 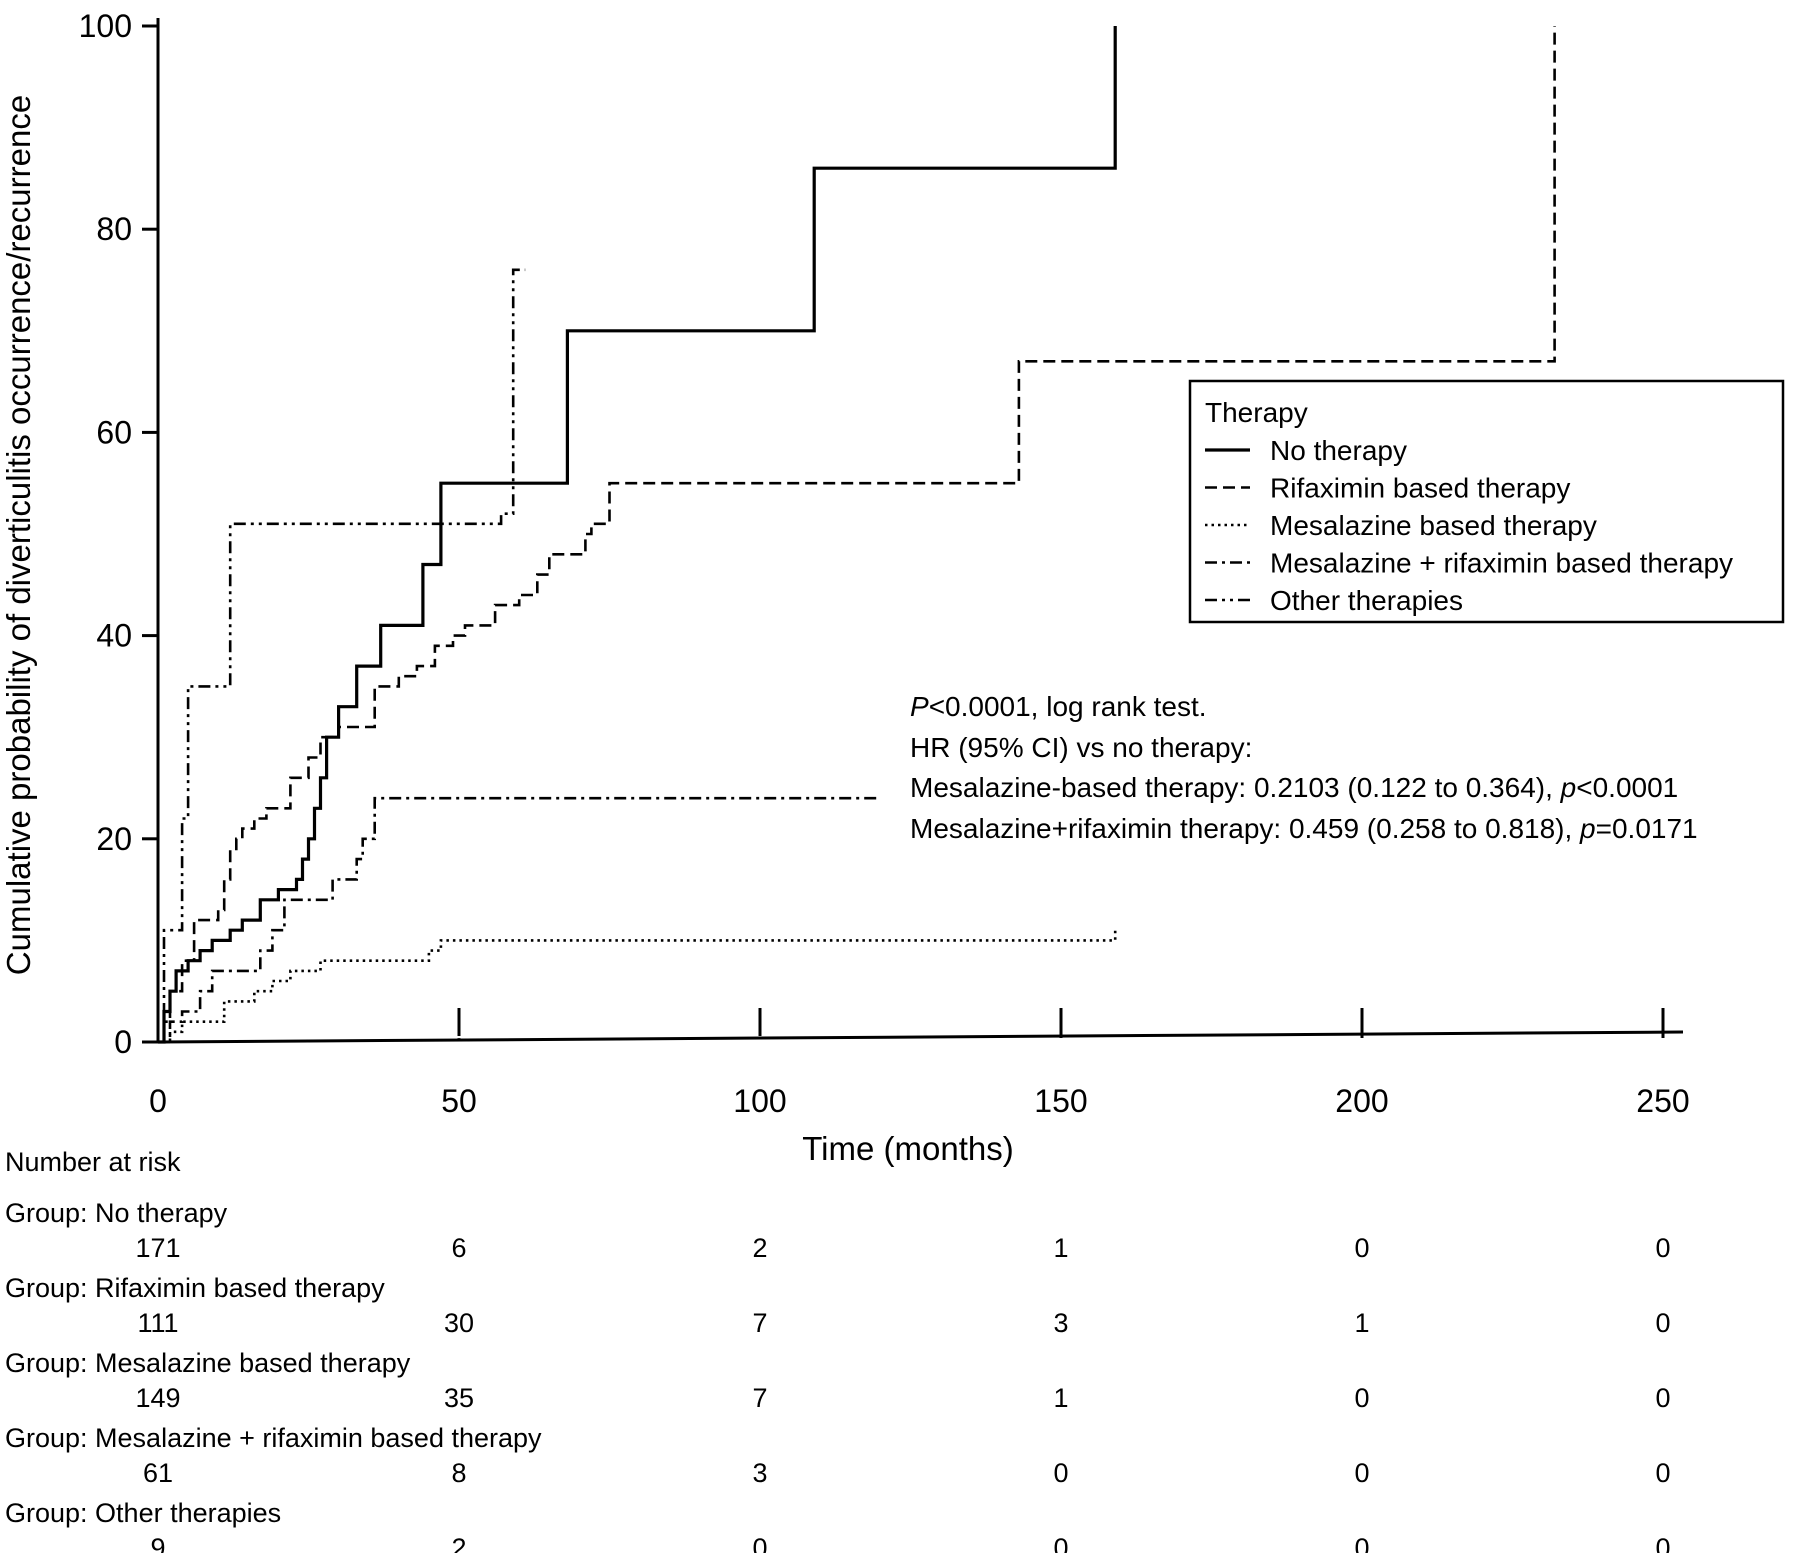 What do you see at coordinates (157, 1323) in the screenshot?
I see `risk-count: 111` at bounding box center [157, 1323].